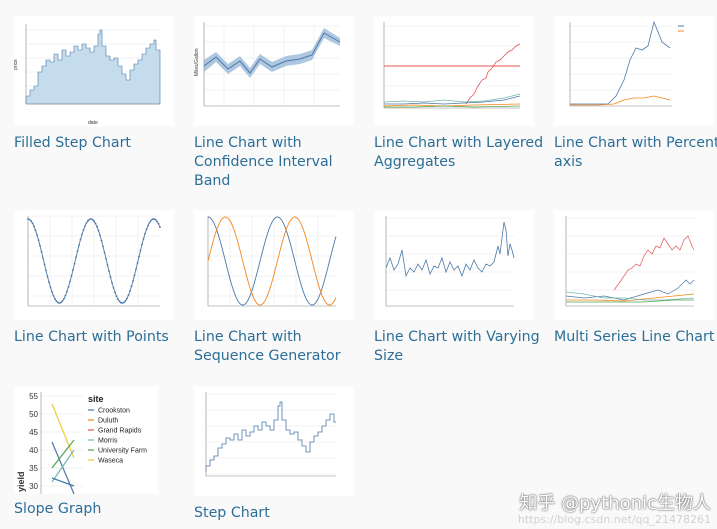 The width and height of the screenshot is (717, 529). I want to click on y-tick: 30, so click(33, 486).